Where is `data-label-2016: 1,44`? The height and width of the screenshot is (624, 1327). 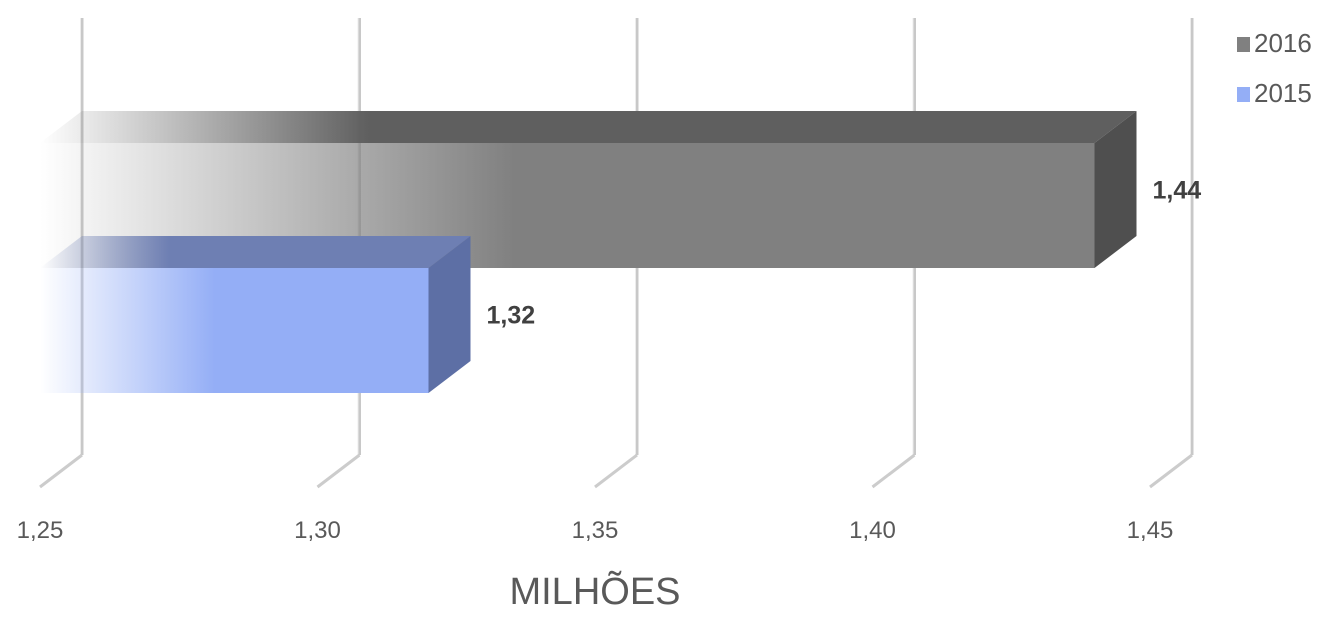 data-label-2016: 1,44 is located at coordinates (1177, 191).